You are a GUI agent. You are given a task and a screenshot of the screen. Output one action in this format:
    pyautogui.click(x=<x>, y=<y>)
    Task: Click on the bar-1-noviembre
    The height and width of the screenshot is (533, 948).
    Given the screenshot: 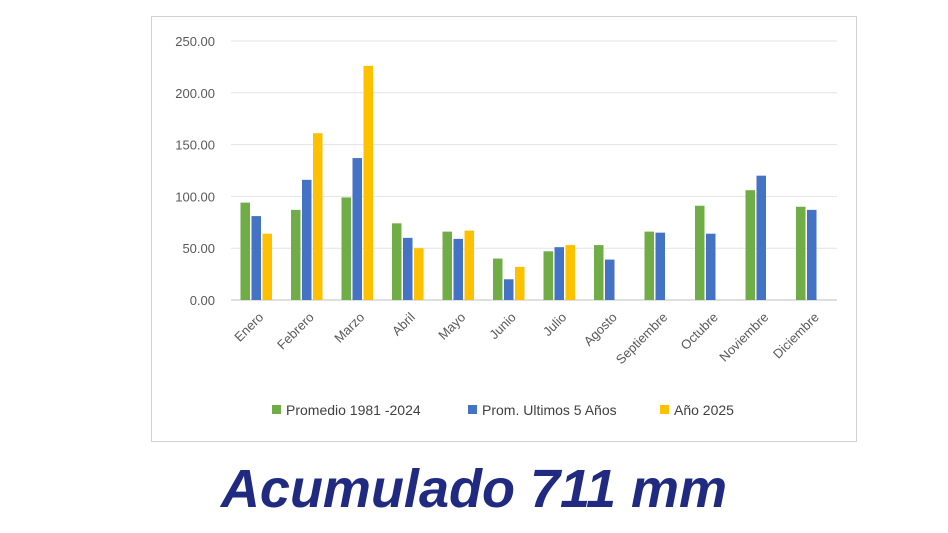 What is the action you would take?
    pyautogui.click(x=750, y=245)
    